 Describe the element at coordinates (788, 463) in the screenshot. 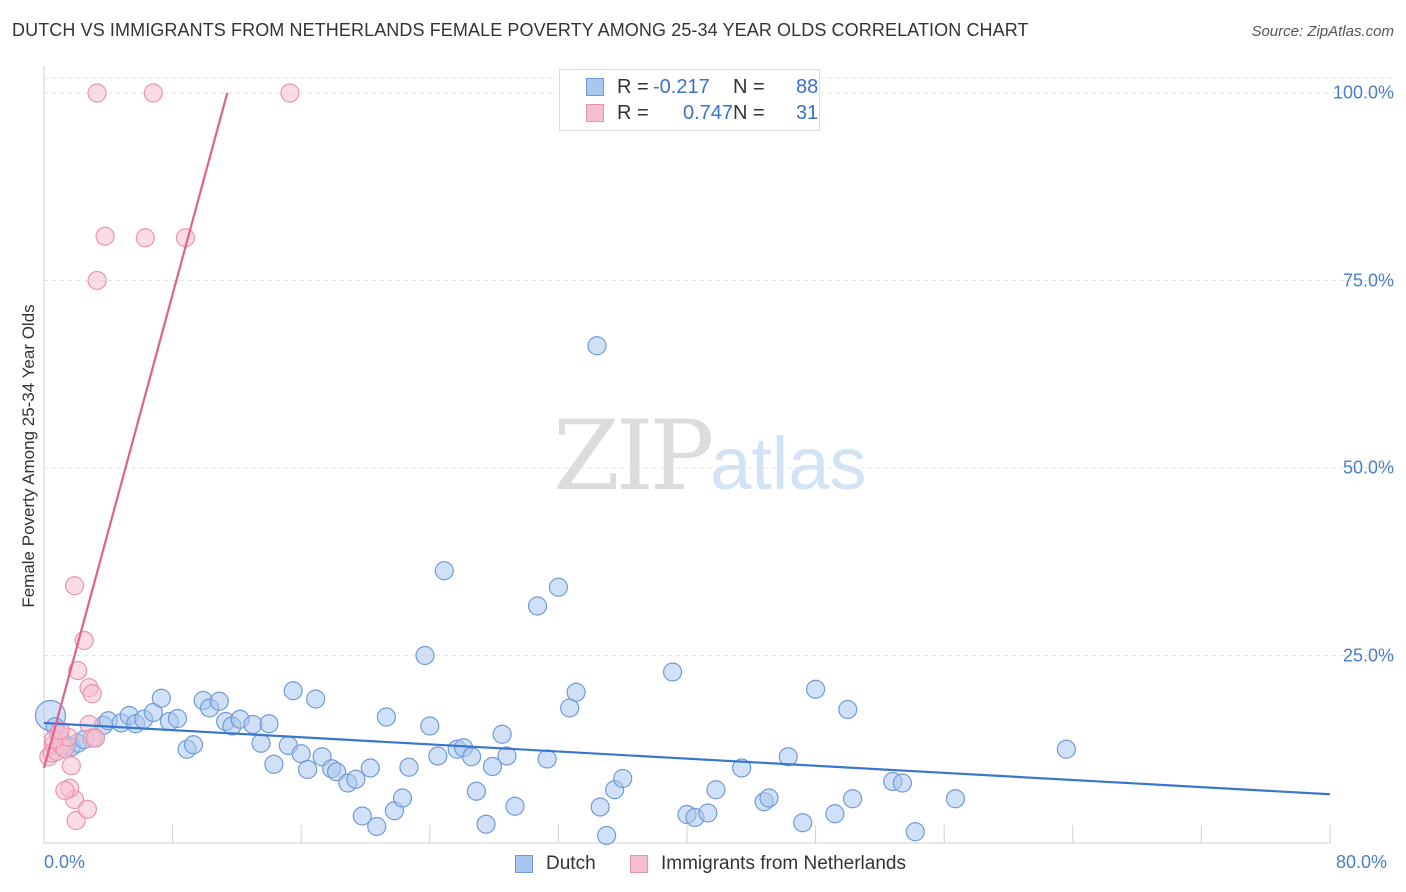

I see `watermark-atlas: atlas` at that location.